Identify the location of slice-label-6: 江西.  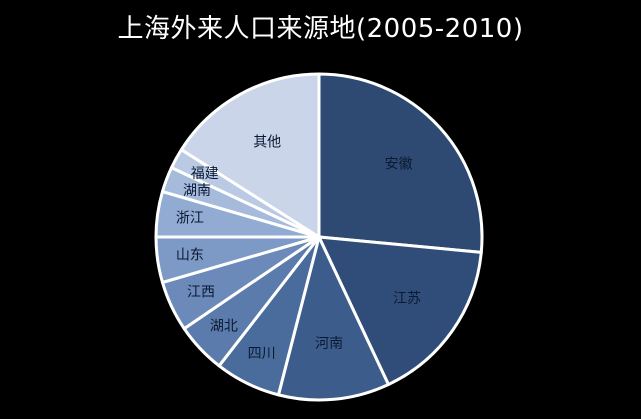
(201, 293).